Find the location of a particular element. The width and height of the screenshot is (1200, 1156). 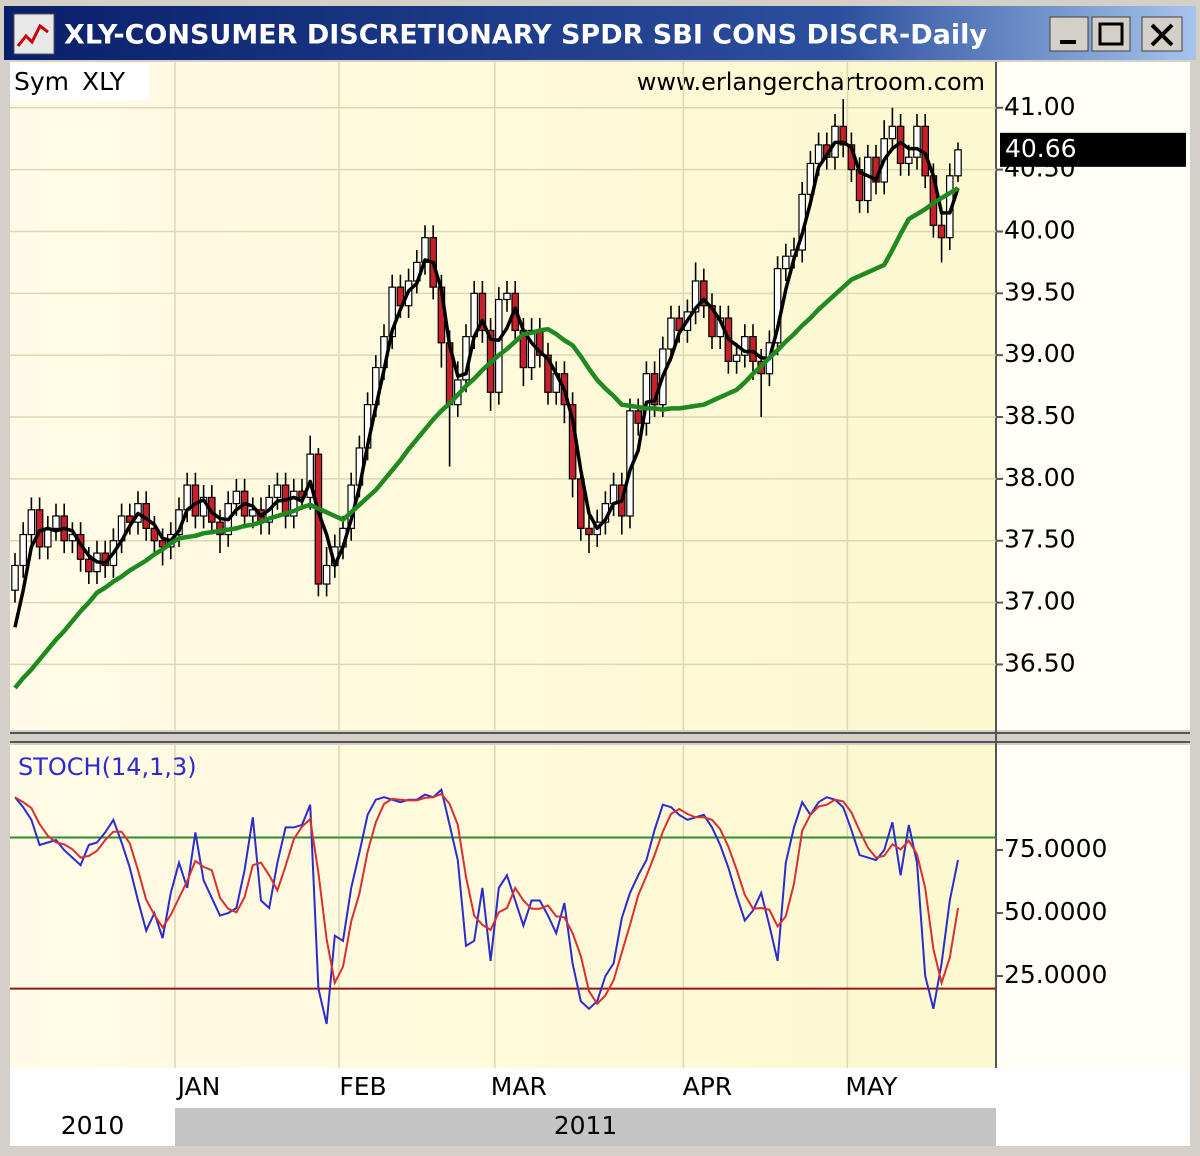

y-tick-label: 37.50 is located at coordinates (1040, 539).